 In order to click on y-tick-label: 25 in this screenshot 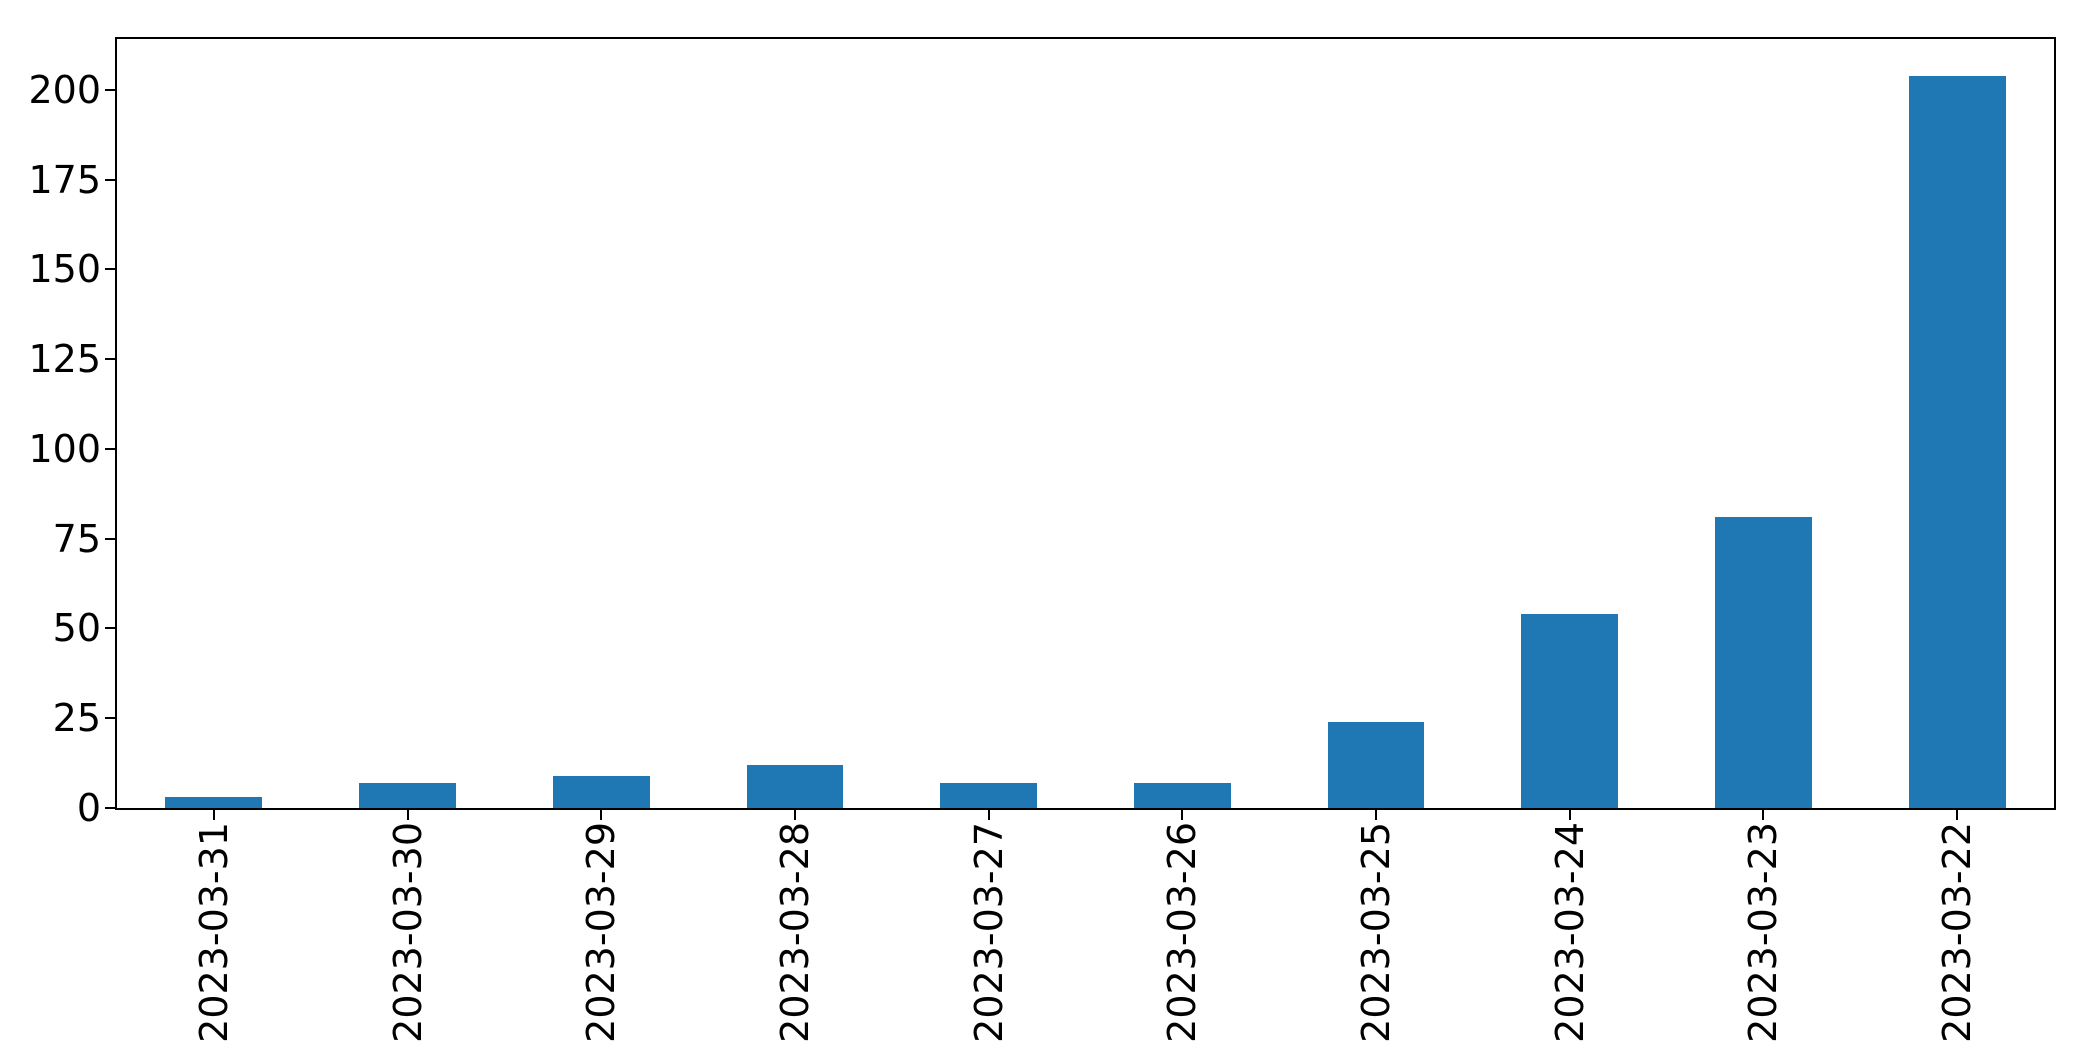, I will do `click(76, 718)`.